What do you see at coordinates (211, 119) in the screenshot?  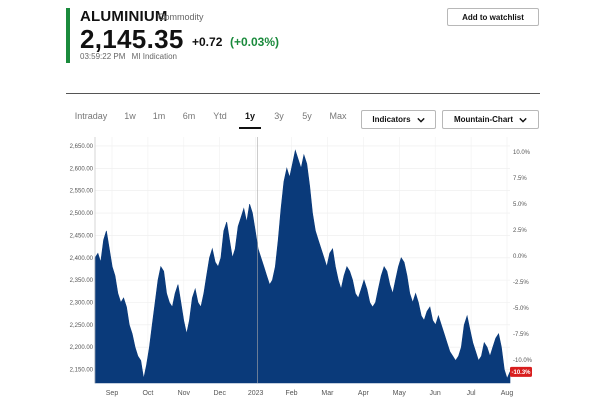 I see `timeframe-tabs: Intraday 1w 1m 6m Ytd 1y 3y 5y Max` at bounding box center [211, 119].